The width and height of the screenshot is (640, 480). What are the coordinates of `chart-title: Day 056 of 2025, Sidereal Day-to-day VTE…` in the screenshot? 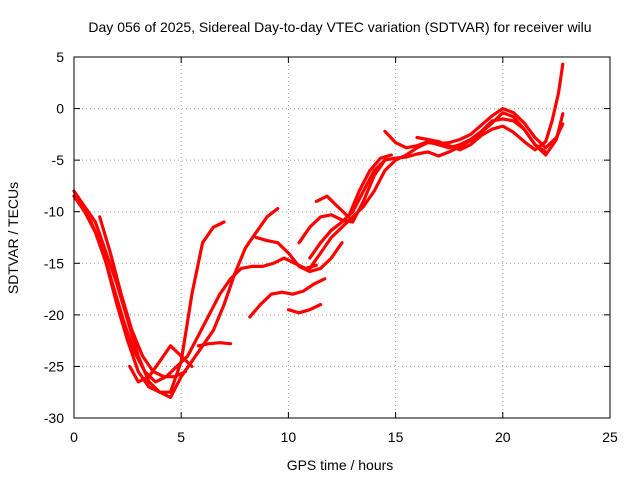 It's located at (339, 27).